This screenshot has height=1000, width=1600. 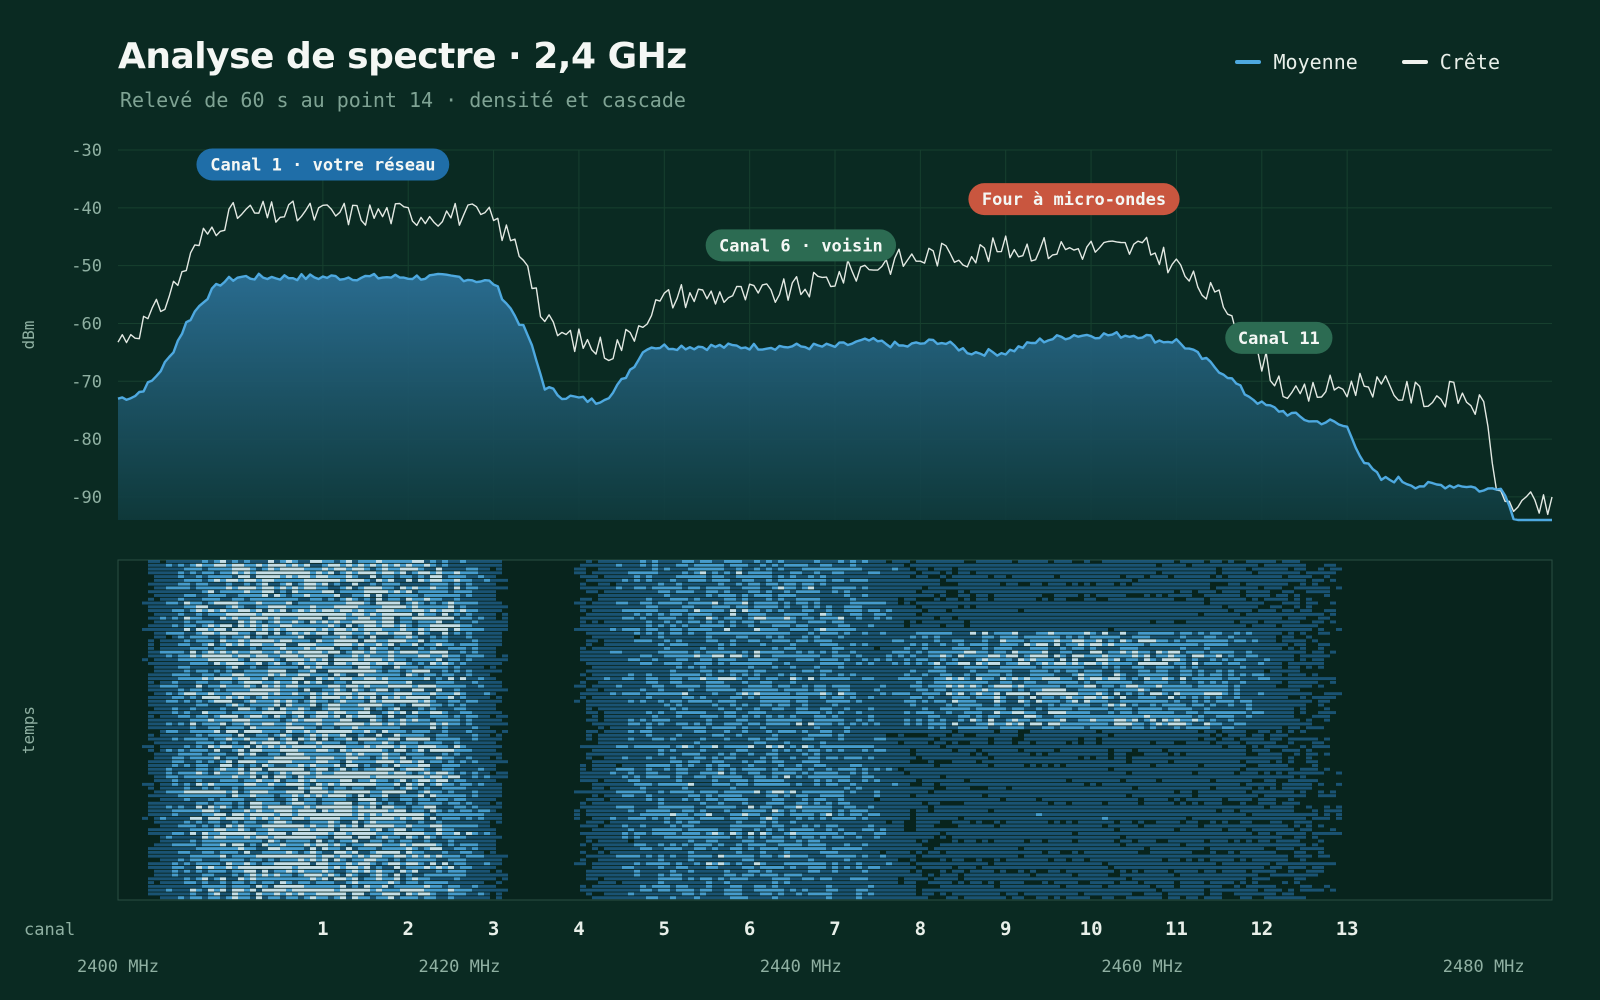 I want to click on annotation-pill, so click(x=801, y=245).